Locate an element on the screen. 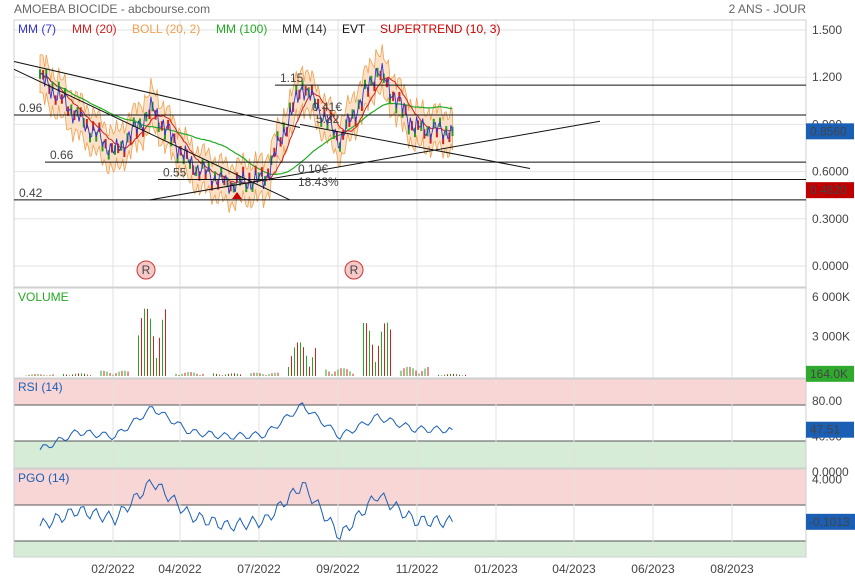  legend-item-3: MM (100) is located at coordinates (241, 29).